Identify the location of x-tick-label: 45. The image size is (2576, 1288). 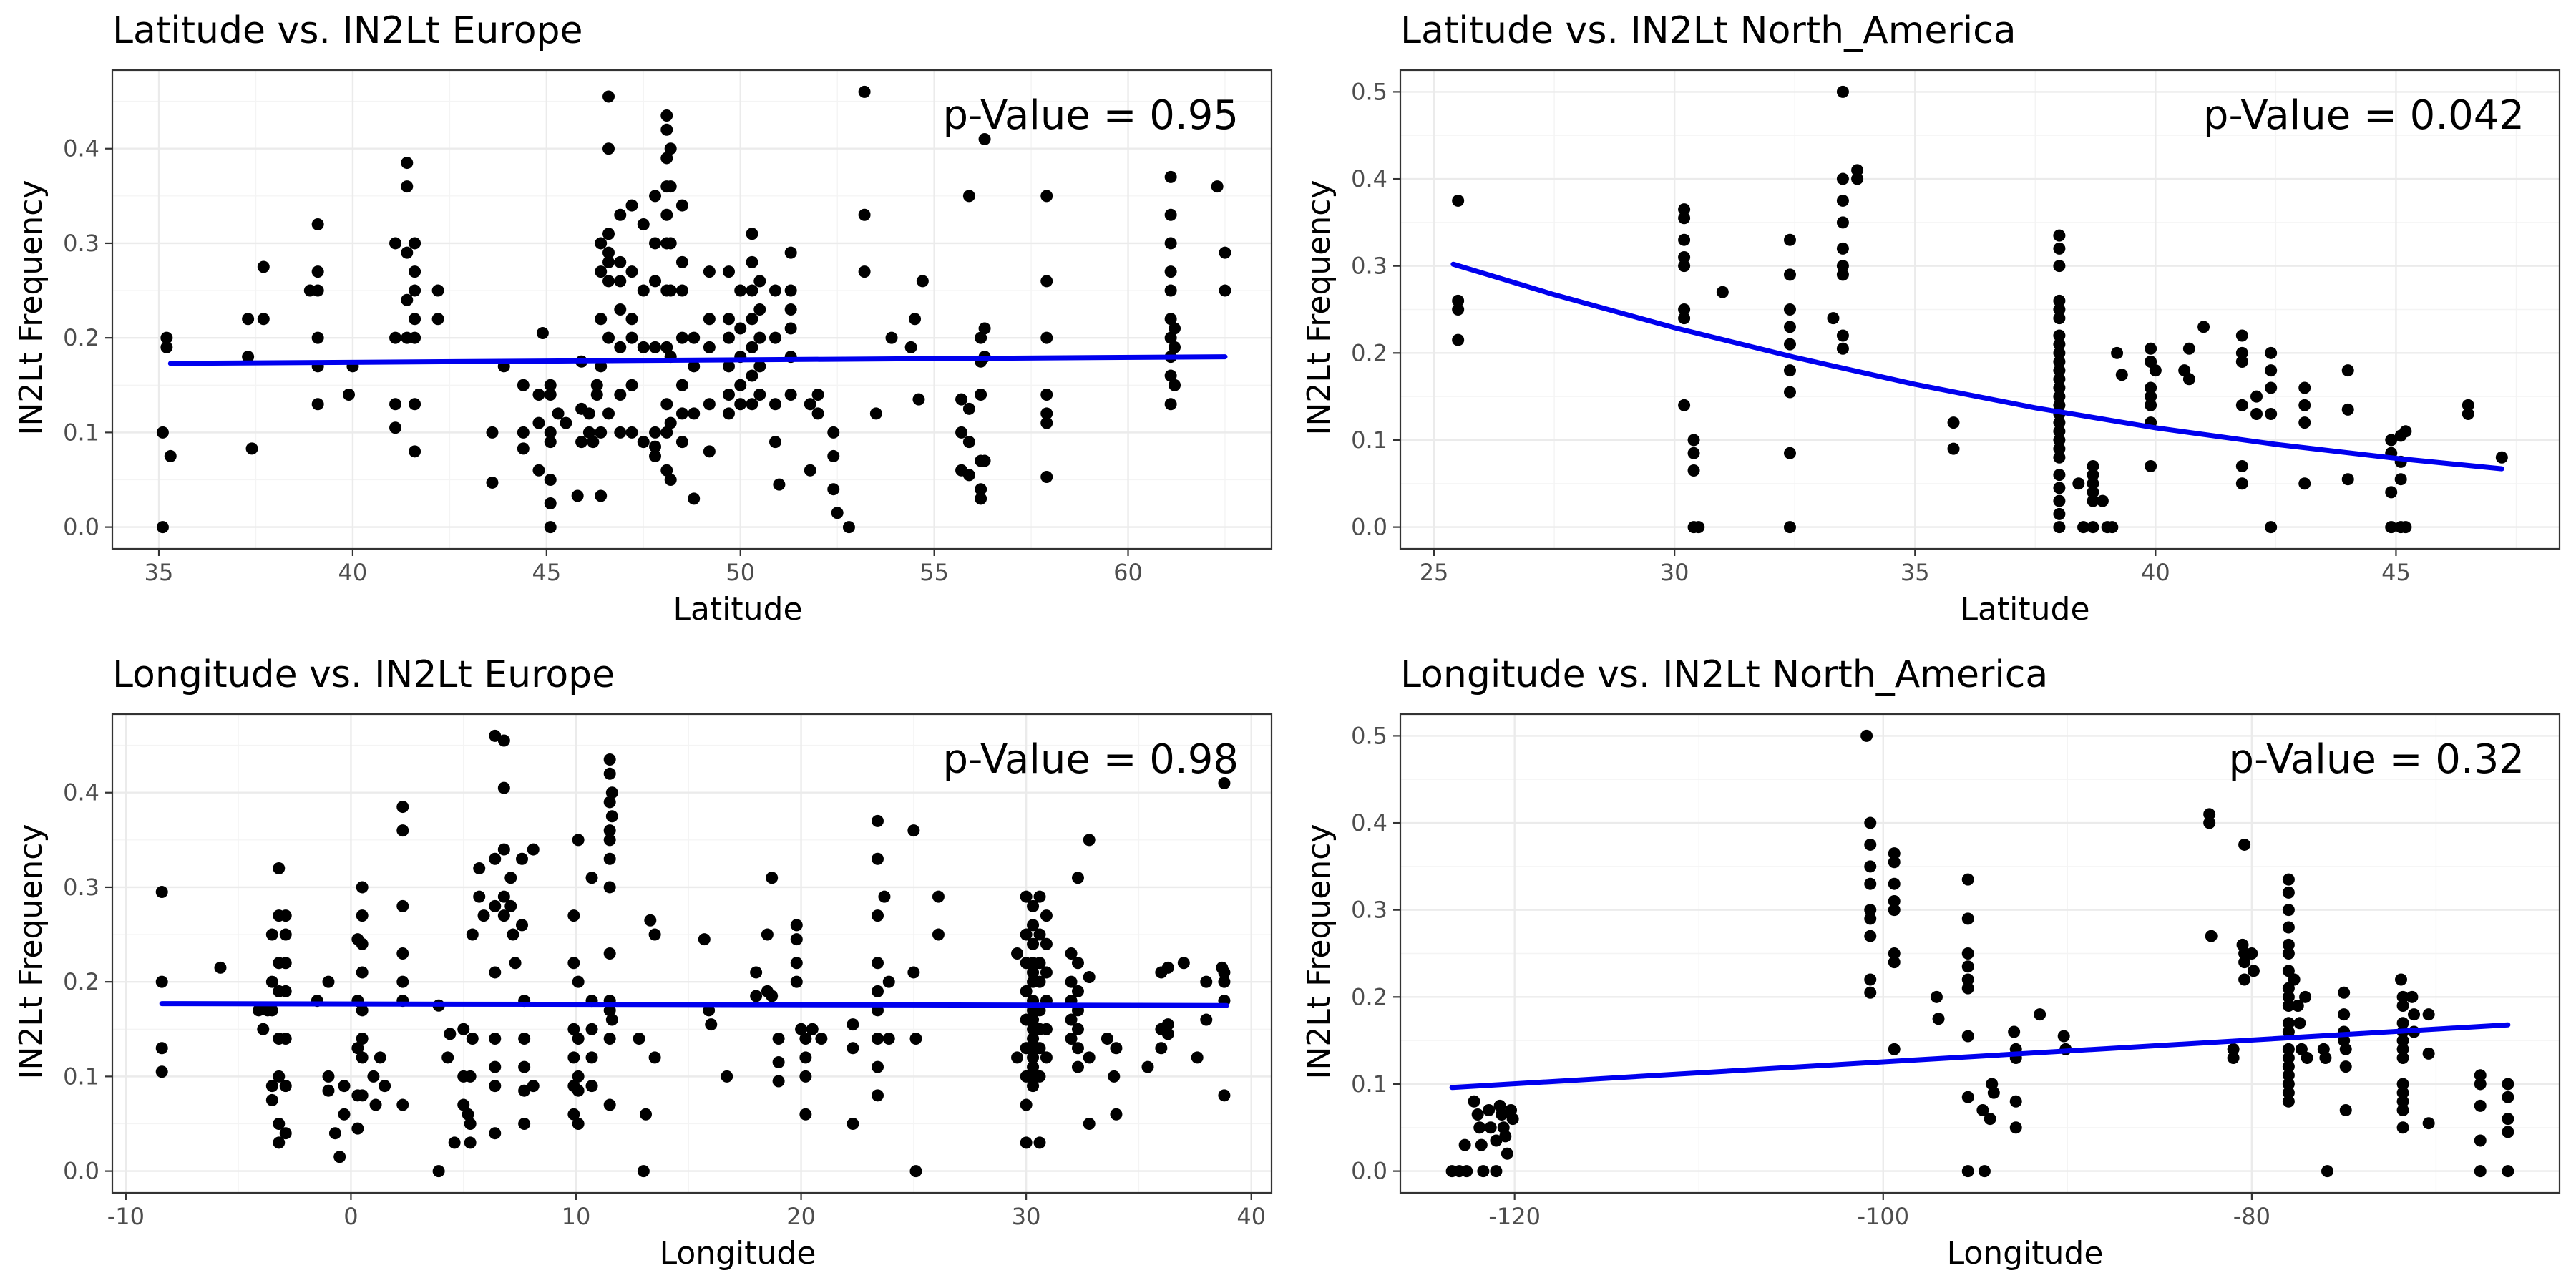
(546, 572).